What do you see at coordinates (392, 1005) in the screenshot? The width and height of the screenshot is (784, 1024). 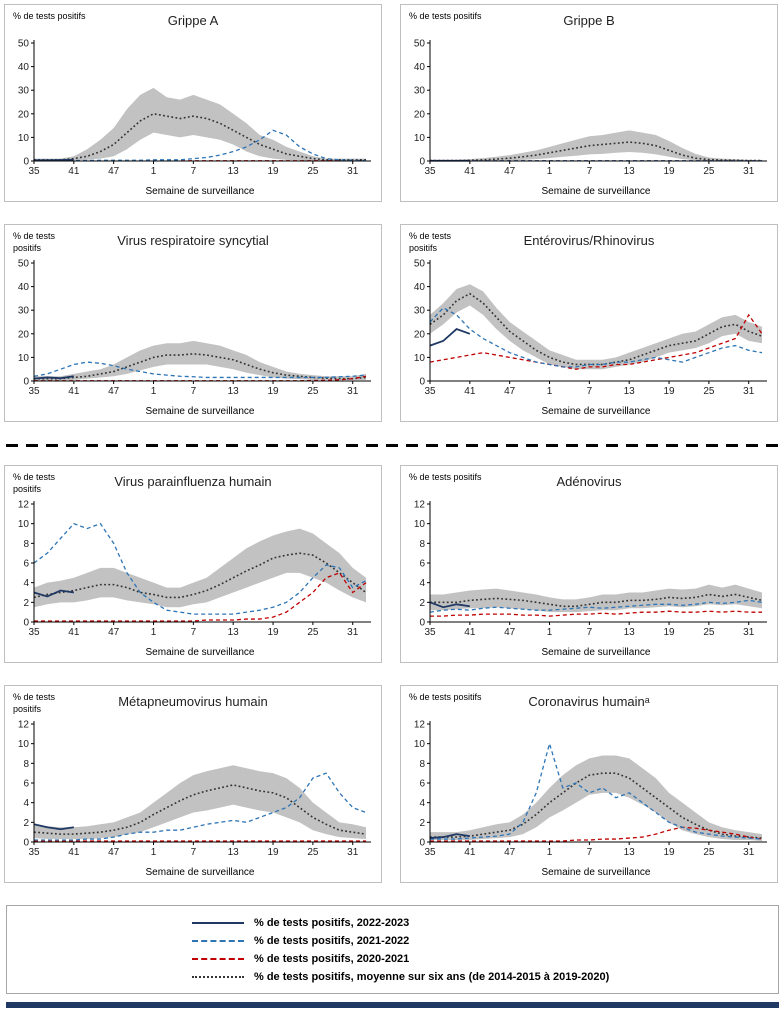 I see `bottom-border-bar` at bounding box center [392, 1005].